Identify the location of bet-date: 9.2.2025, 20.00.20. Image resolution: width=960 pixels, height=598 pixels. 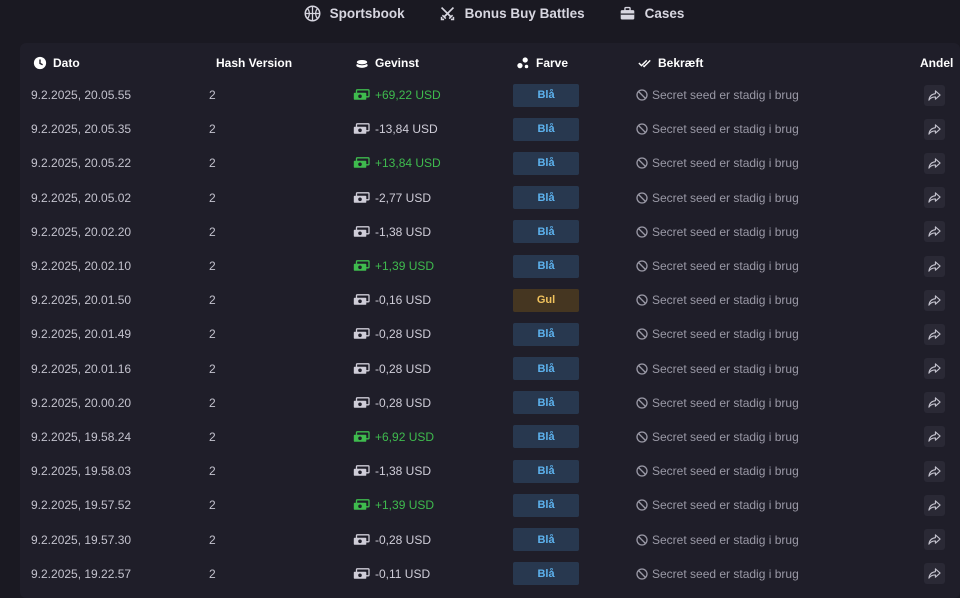
(81, 402).